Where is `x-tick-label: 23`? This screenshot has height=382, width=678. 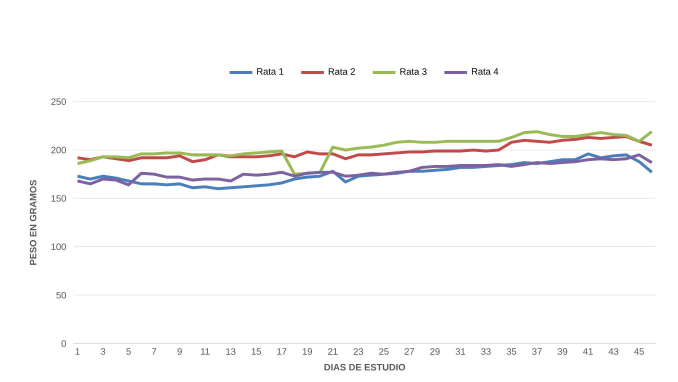
x-tick-label: 23 is located at coordinates (359, 351).